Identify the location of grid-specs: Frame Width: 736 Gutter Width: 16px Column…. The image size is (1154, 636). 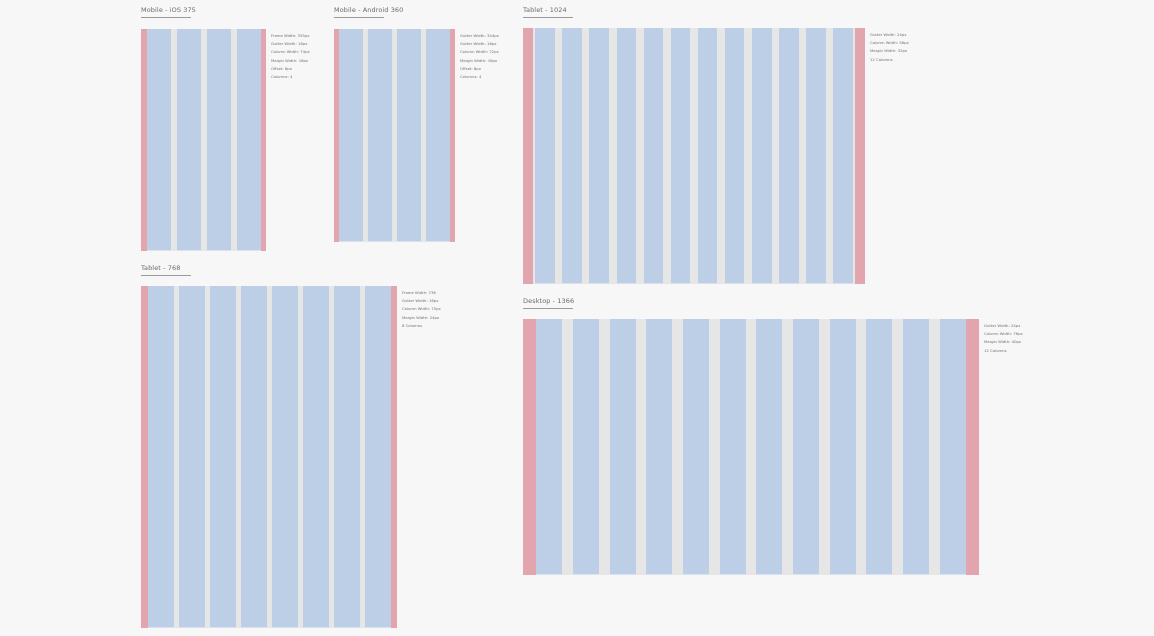
(421, 309).